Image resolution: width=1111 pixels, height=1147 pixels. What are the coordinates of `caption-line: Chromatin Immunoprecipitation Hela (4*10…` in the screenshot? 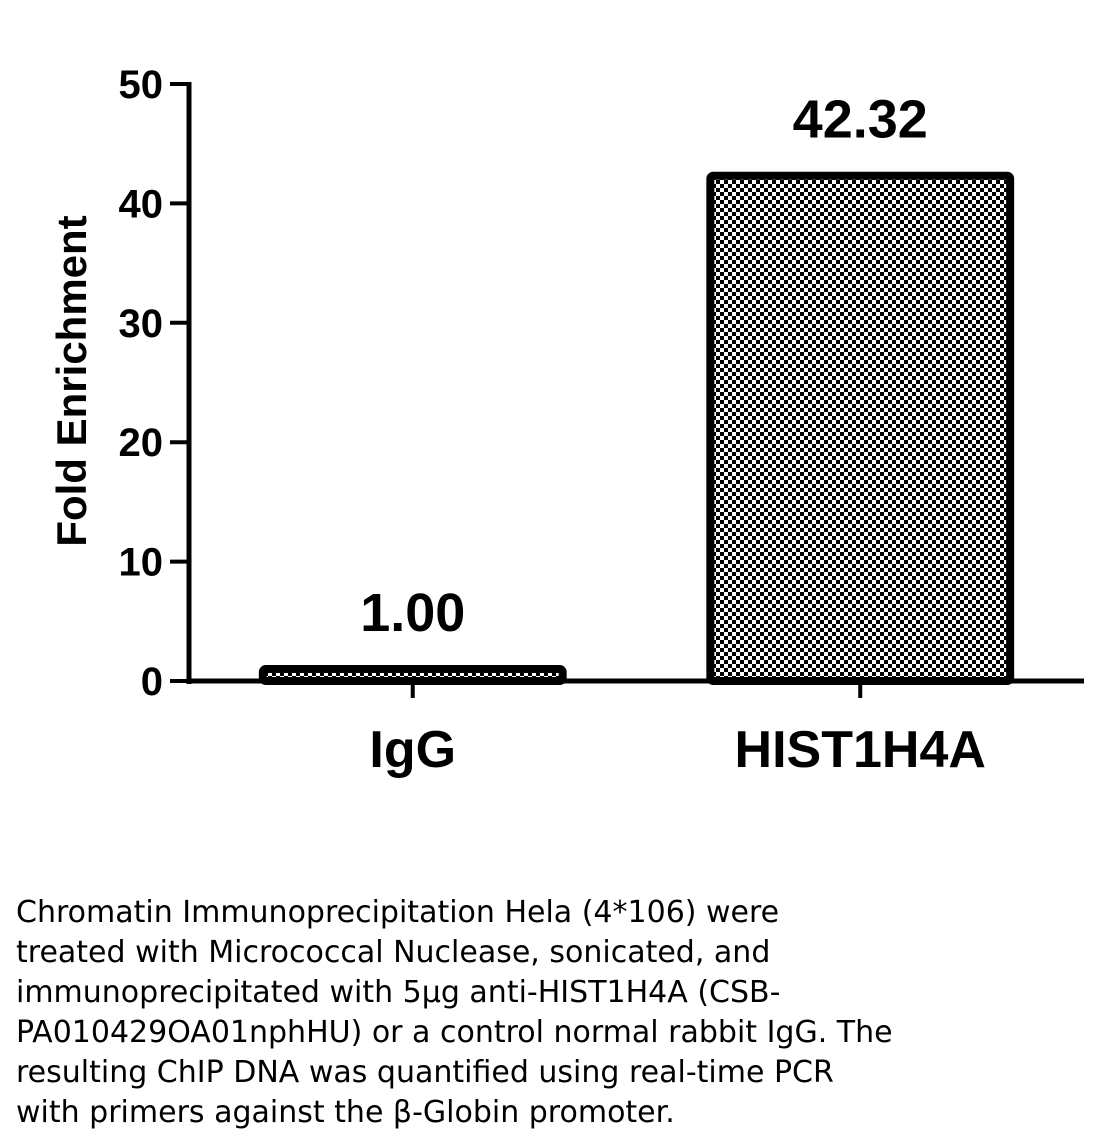 It's located at (398, 912).